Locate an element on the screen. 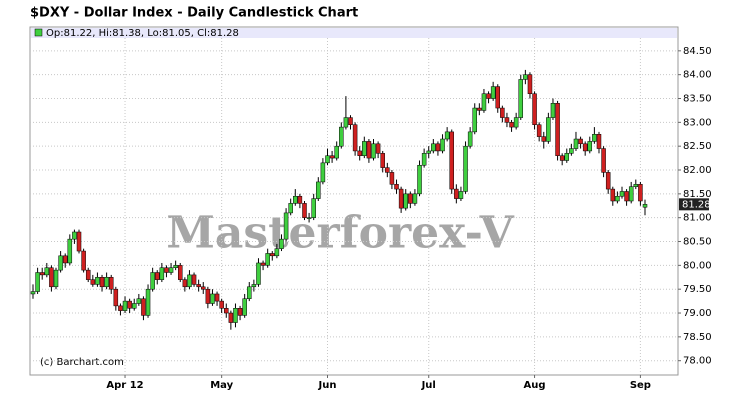 The image size is (732, 412). y-tick-label: 82.50 is located at coordinates (697, 146).